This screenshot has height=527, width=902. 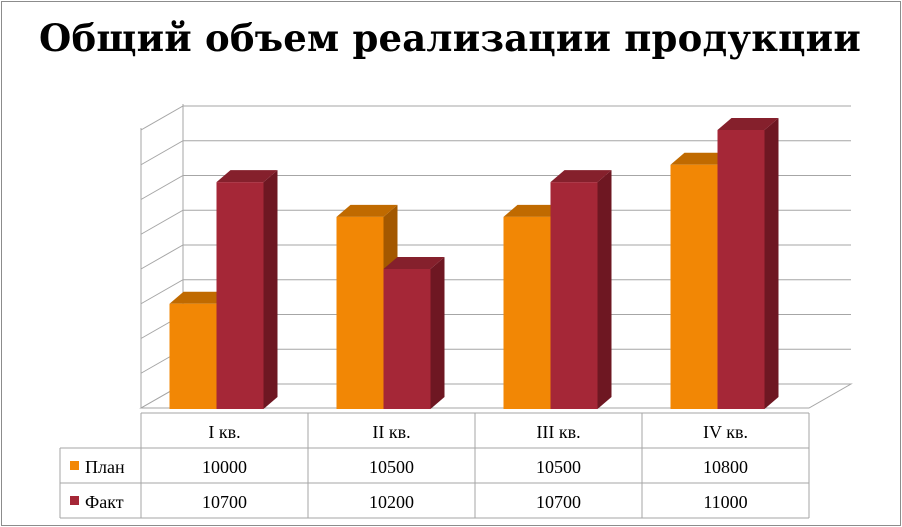 I want to click on legend-key-fact, so click(x=74, y=500).